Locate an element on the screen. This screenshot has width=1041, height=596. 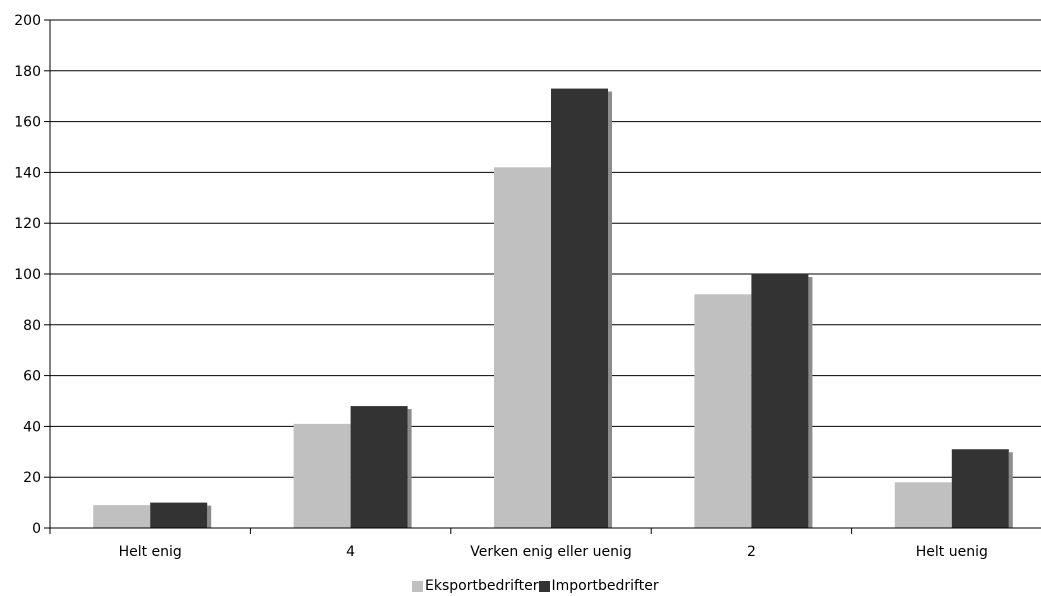
y-tick-label: 200 is located at coordinates (27, 21).